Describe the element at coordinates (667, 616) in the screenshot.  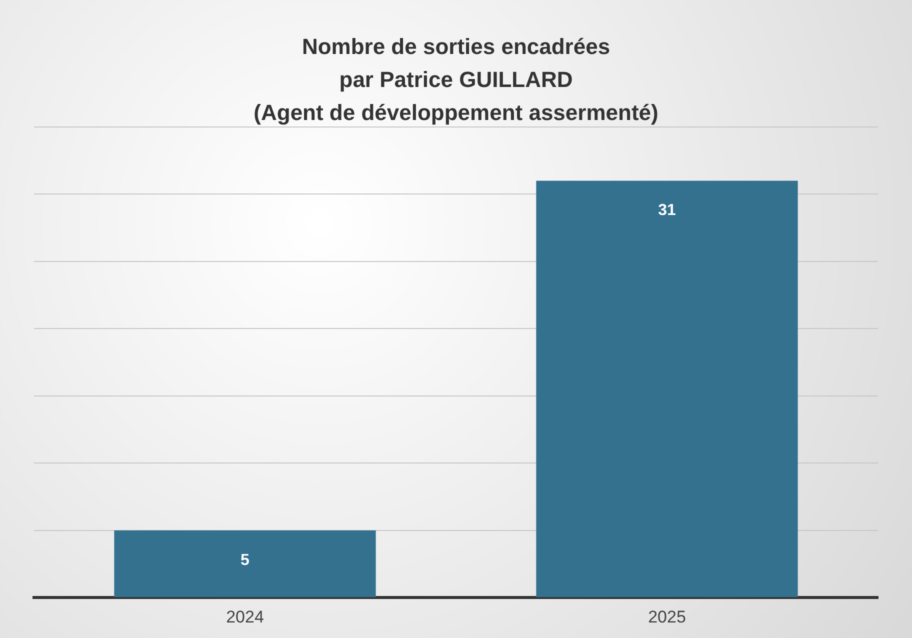
I see `x-tick-label: 2025` at that location.